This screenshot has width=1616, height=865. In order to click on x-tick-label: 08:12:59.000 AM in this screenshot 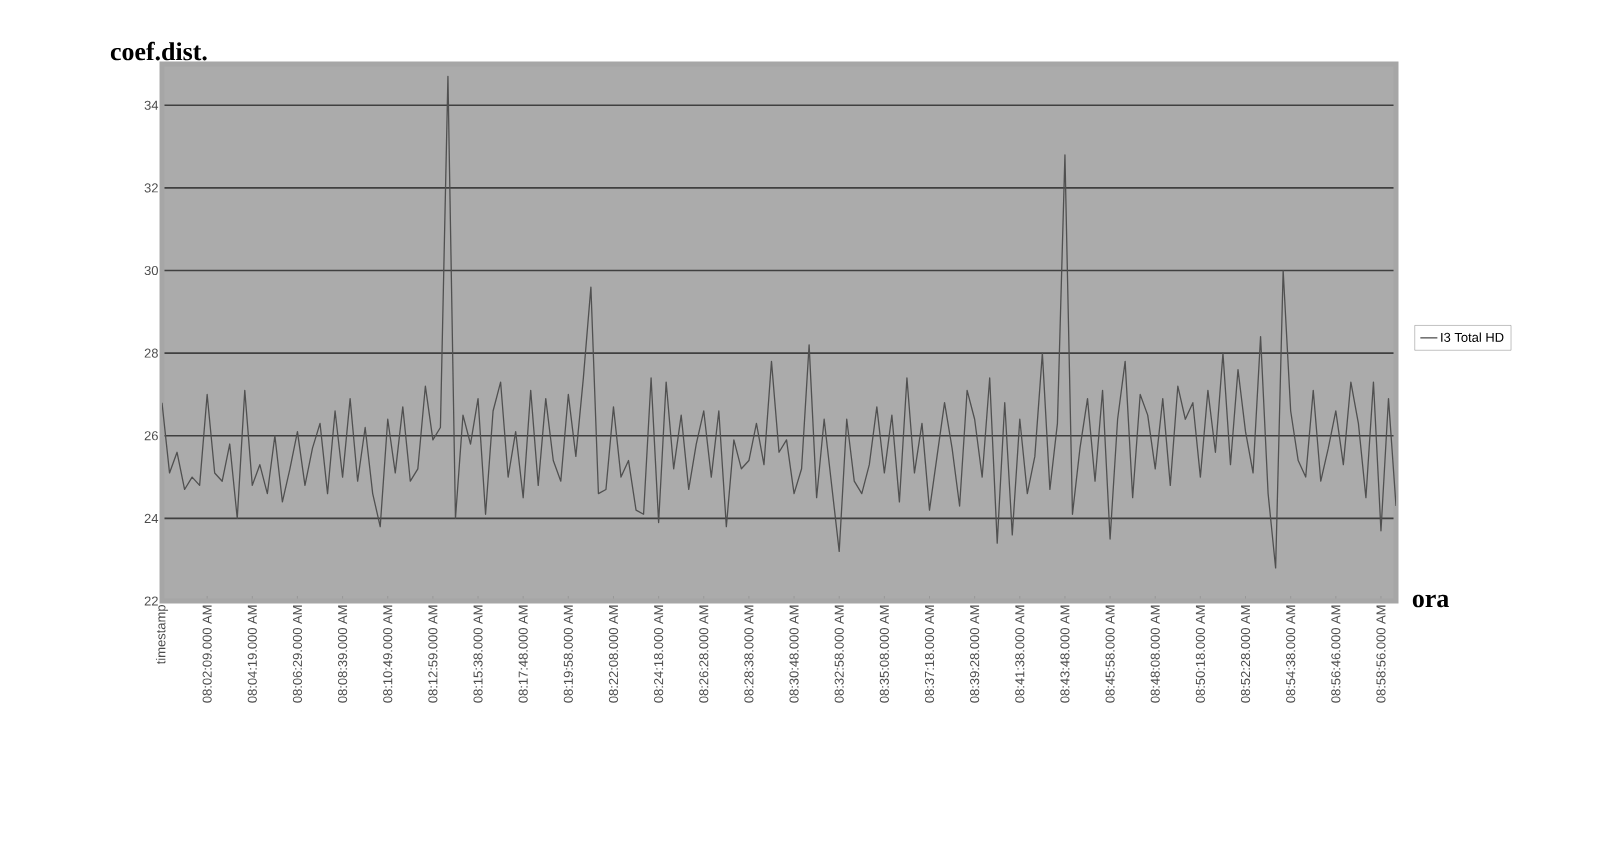, I will do `click(433, 654)`.